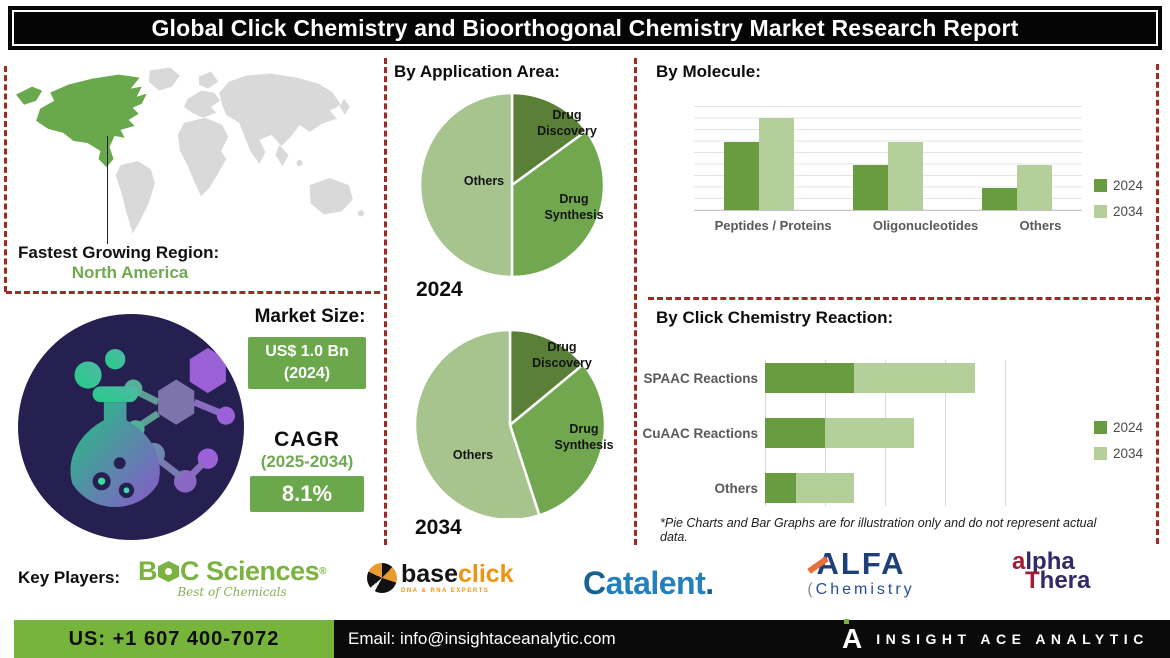 The image size is (1170, 658). What do you see at coordinates (1157, 304) in the screenshot?
I see `divider-right-edge` at bounding box center [1157, 304].